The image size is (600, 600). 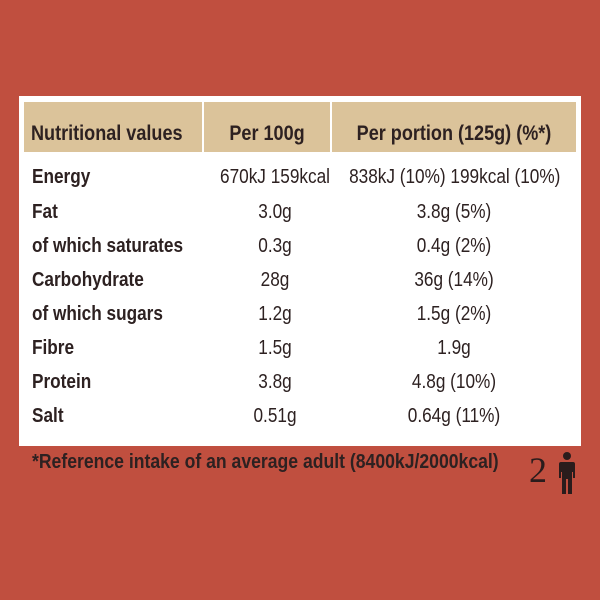 What do you see at coordinates (275, 314) in the screenshot?
I see `row-per-100g: 1.2g` at bounding box center [275, 314].